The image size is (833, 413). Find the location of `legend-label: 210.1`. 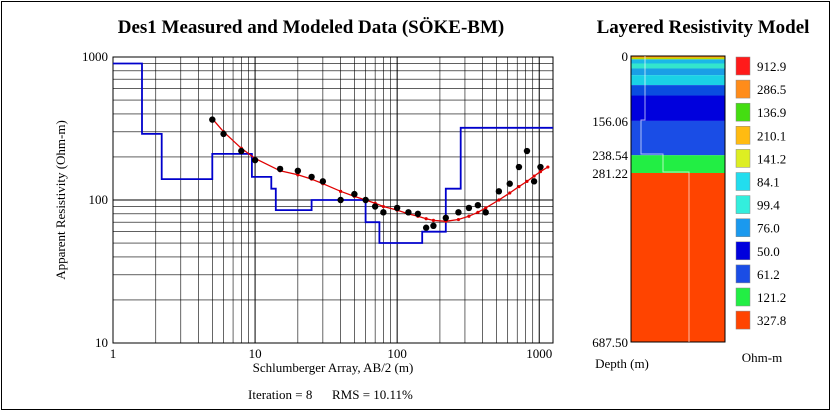

legend-label: 210.1 is located at coordinates (771, 135).